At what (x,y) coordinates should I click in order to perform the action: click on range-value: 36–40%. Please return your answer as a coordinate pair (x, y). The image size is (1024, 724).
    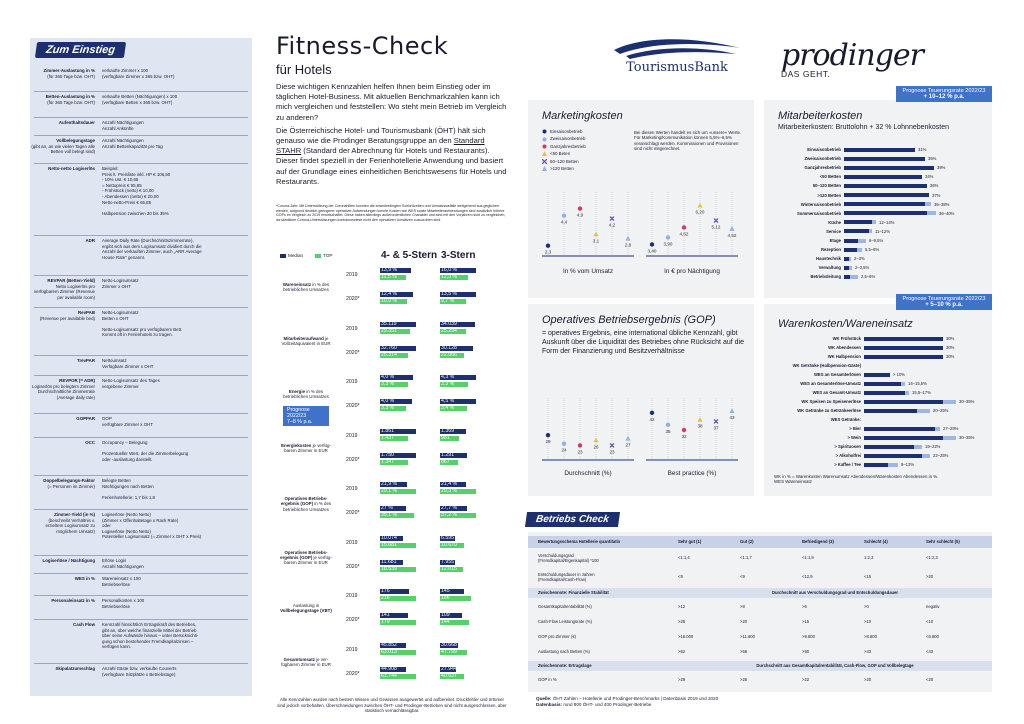
    Looking at the image, I should click on (947, 213).